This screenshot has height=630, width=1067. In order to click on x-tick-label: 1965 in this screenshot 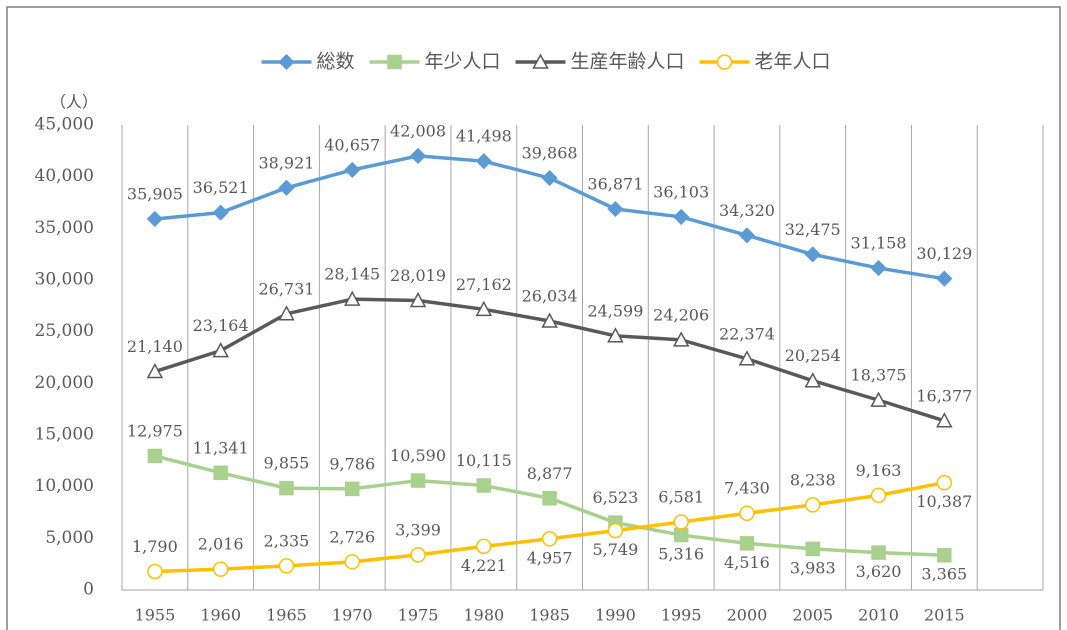, I will do `click(286, 615)`.